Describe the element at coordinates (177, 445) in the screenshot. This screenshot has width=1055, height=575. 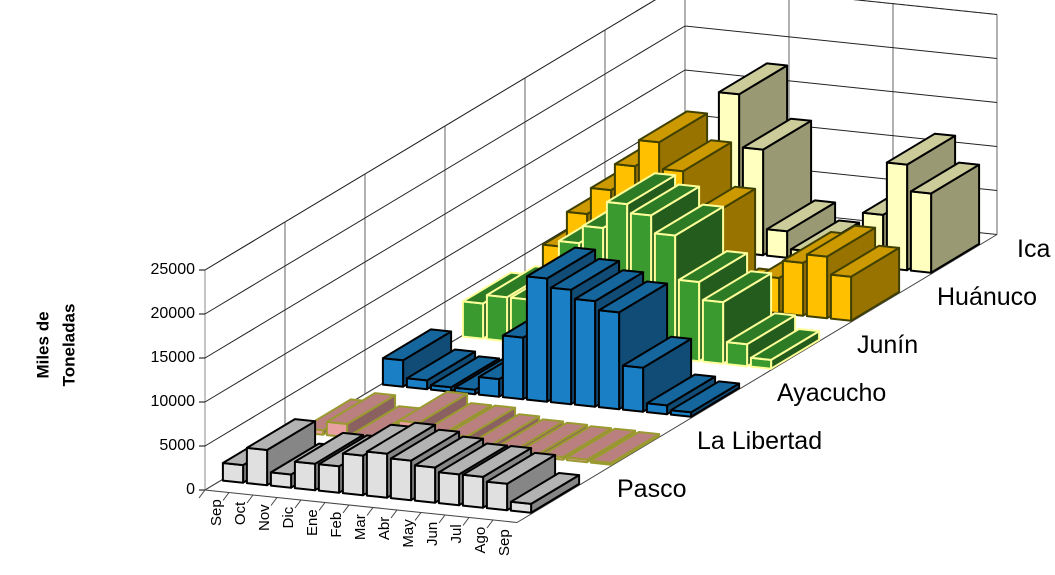
I see `y-tick-label: 5000` at that location.